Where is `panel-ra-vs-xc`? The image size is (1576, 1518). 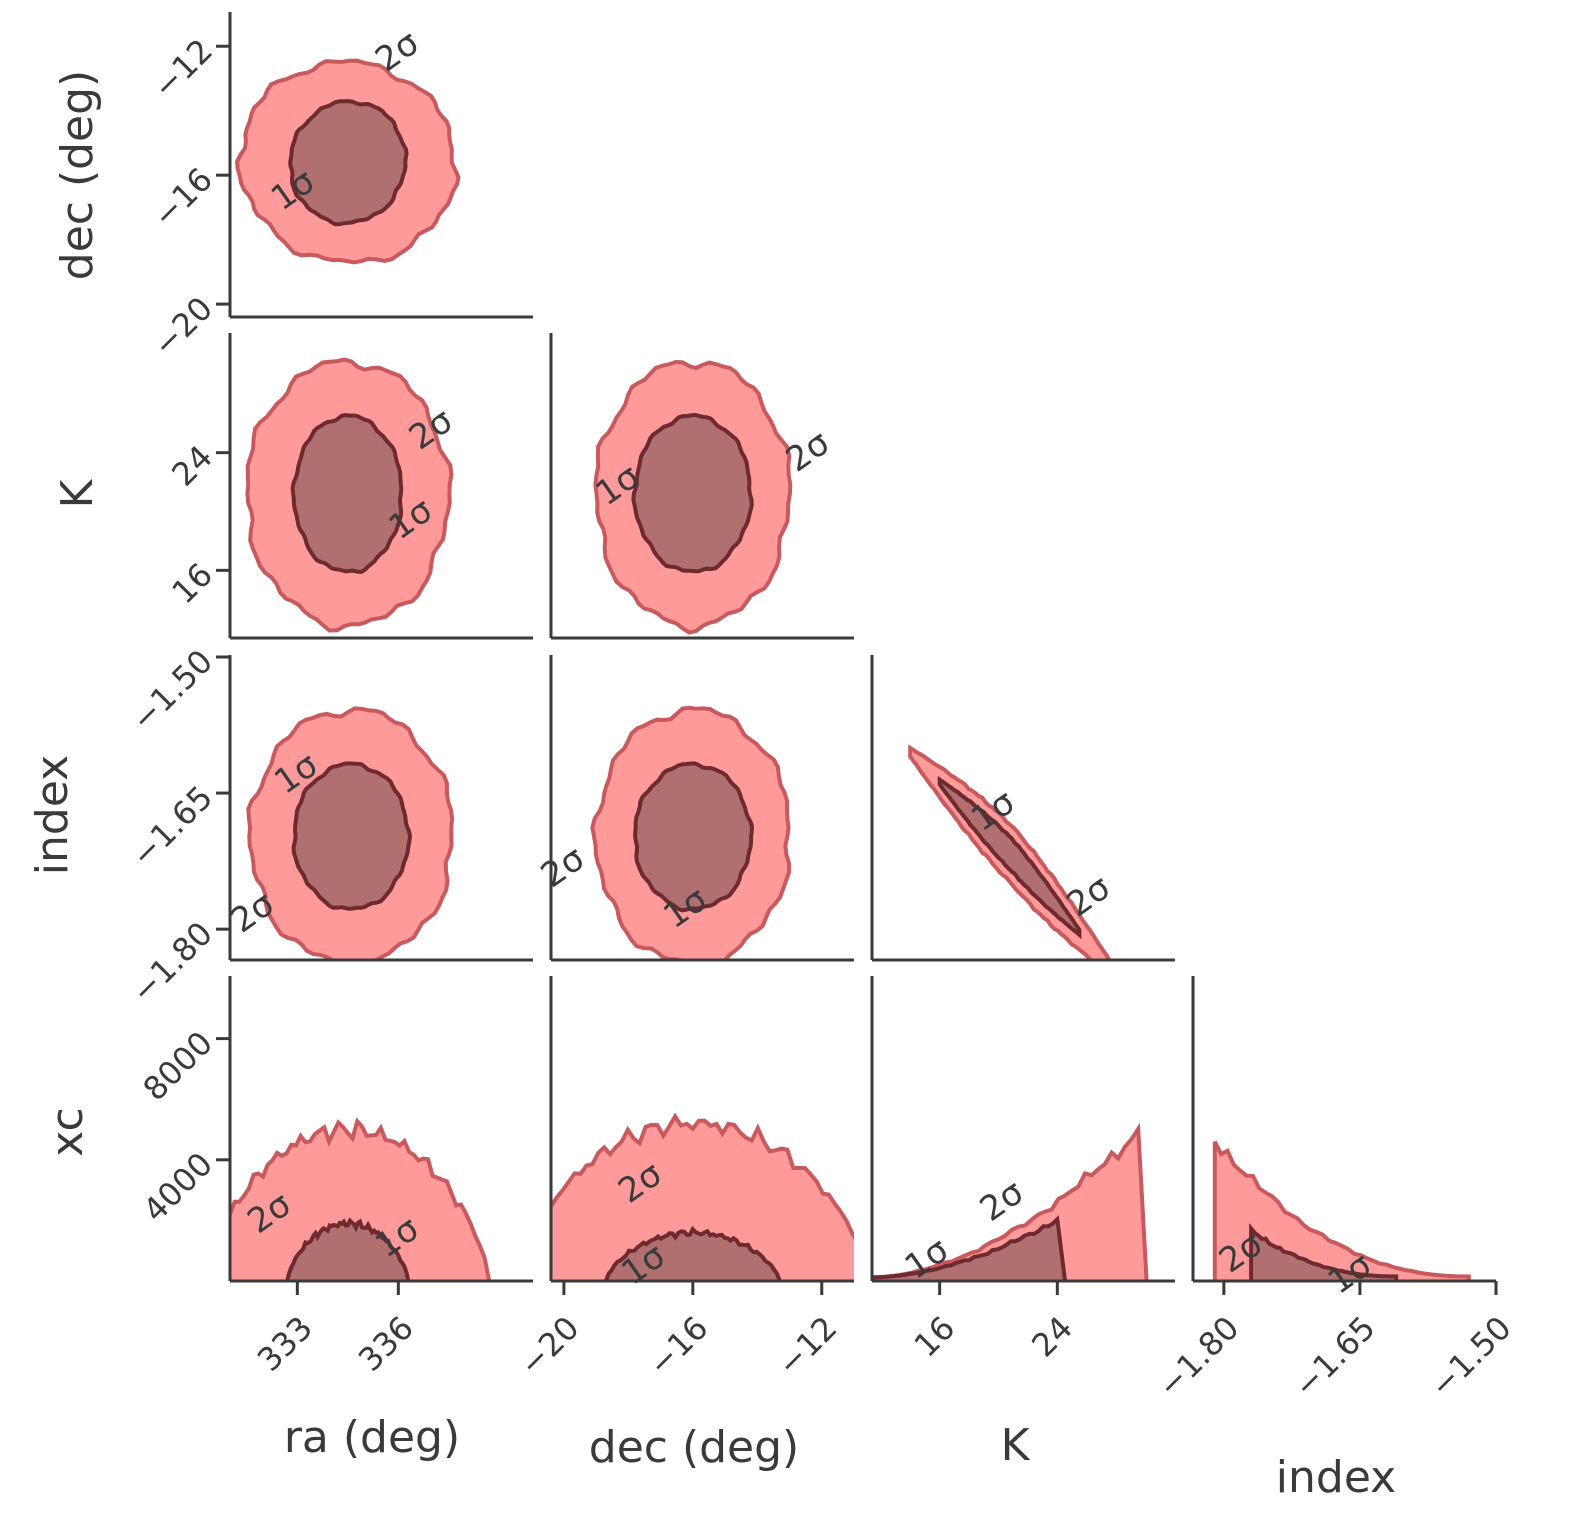 panel-ra-vs-xc is located at coordinates (361, 1199).